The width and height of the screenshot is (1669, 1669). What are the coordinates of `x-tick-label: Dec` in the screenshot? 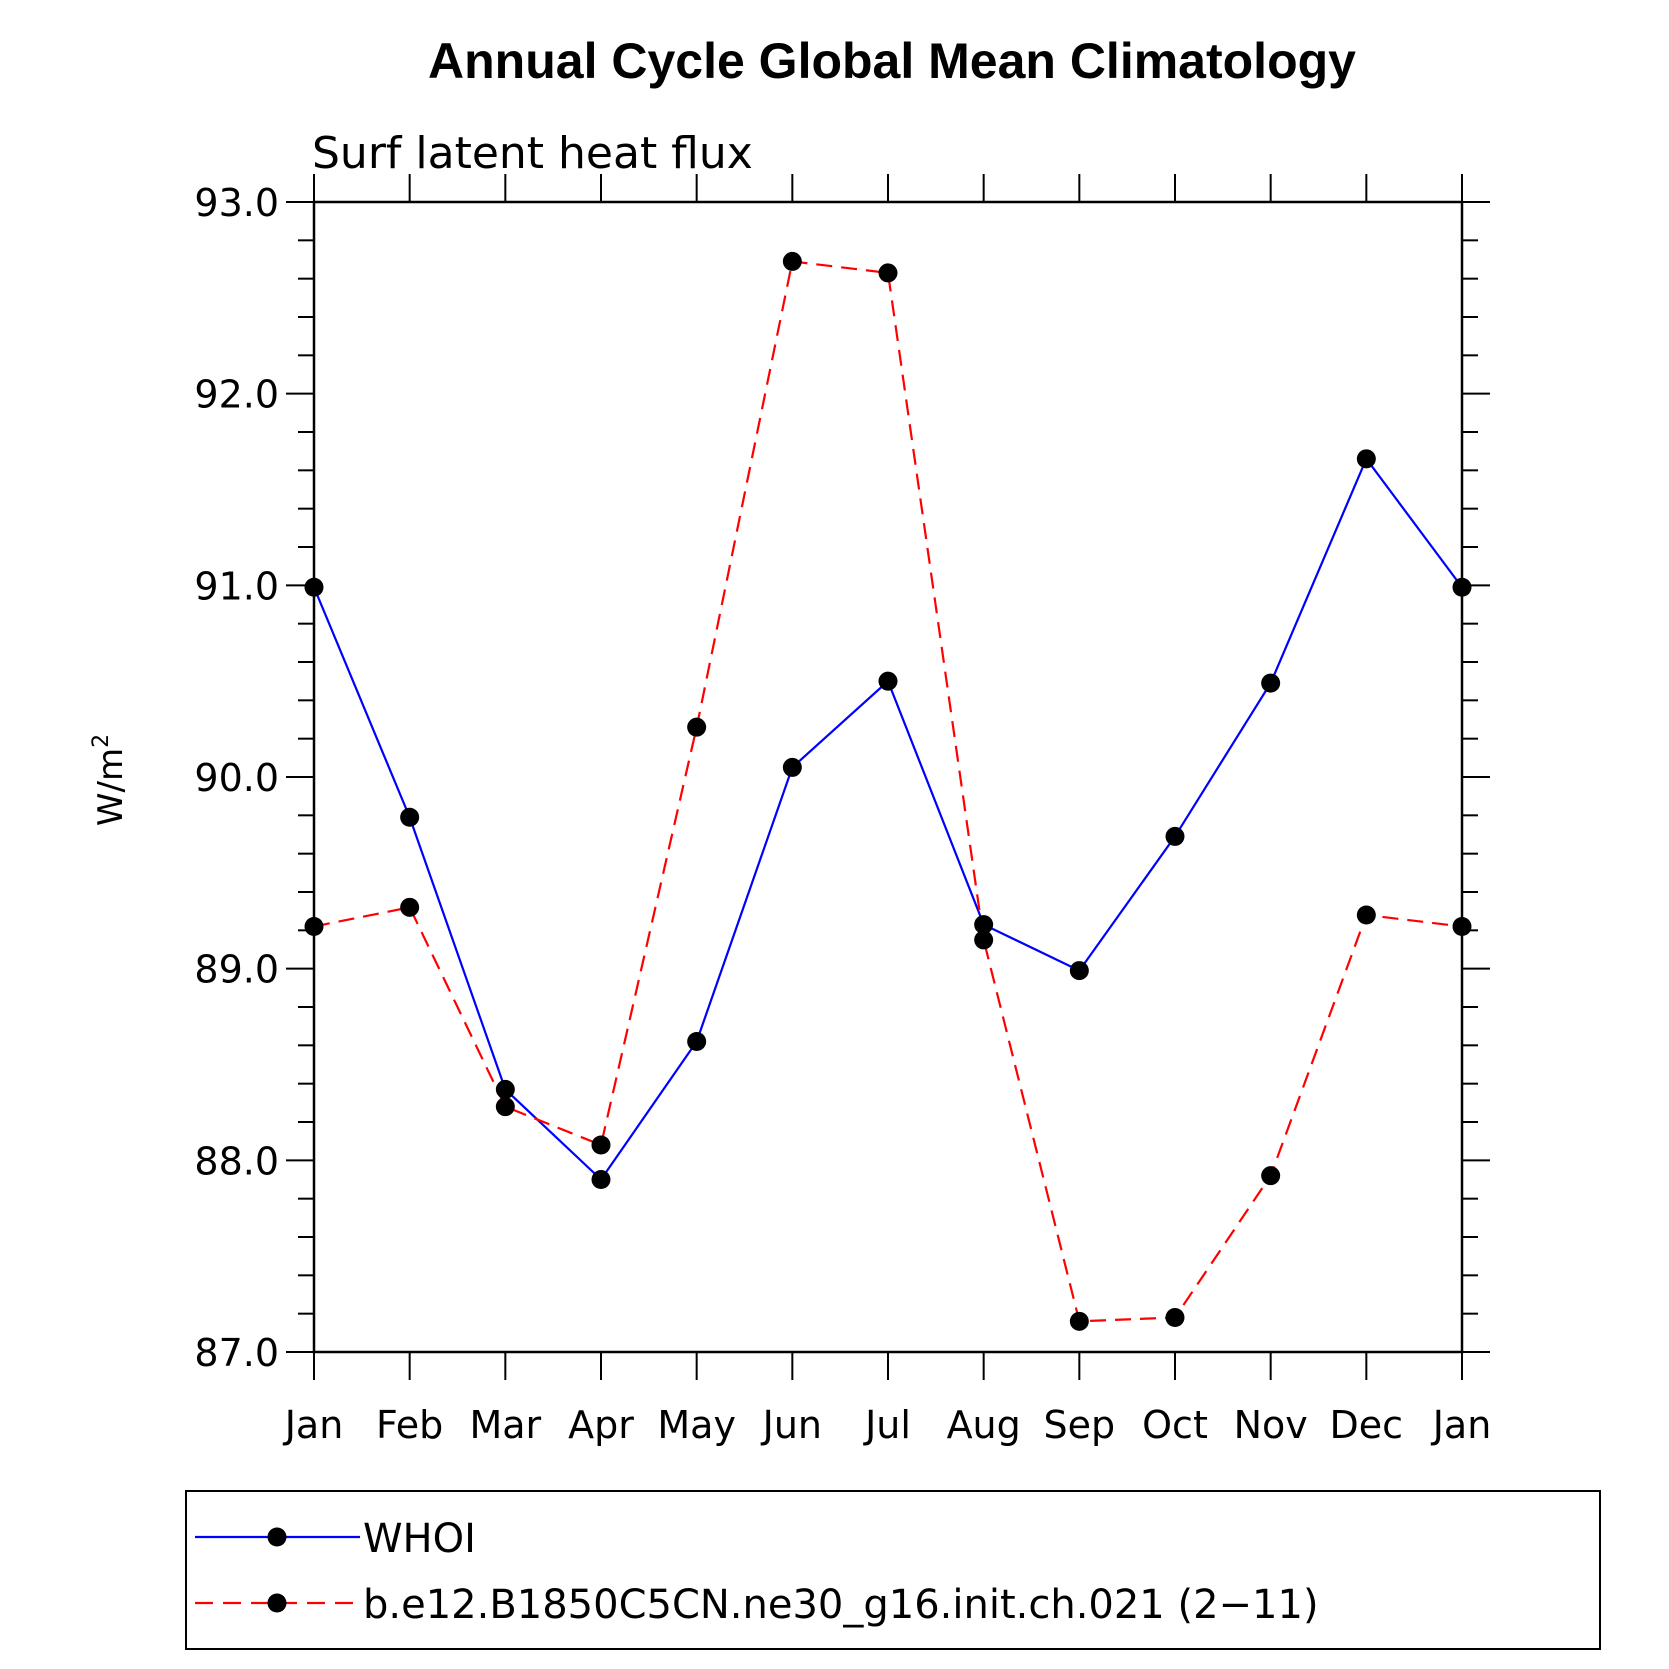 It's located at (1367, 1425).